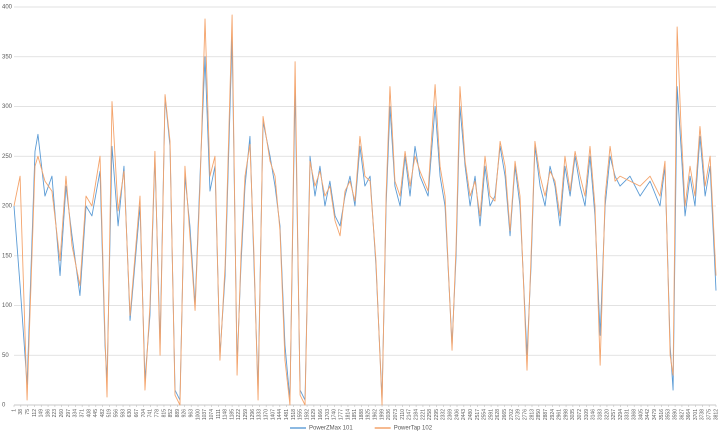 The width and height of the screenshot is (720, 433). I want to click on x-tick-label: 1407, so click(273, 414).